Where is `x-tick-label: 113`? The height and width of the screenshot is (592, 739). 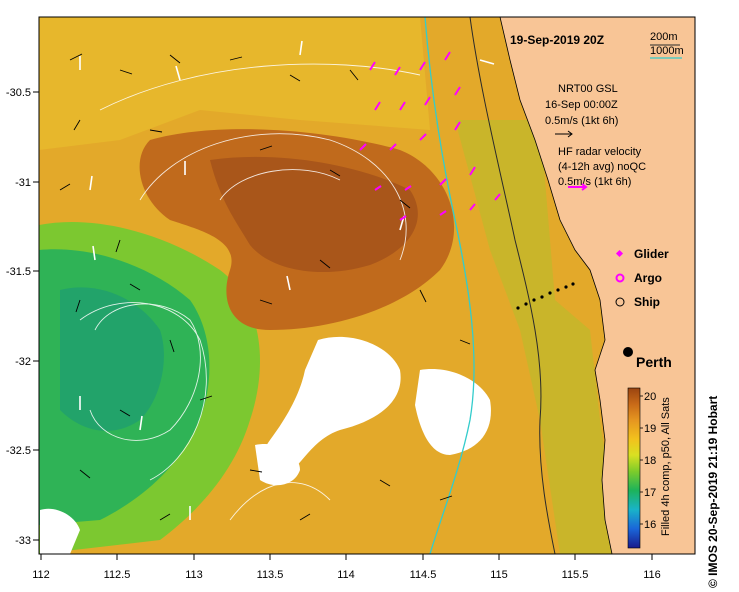 x-tick-label: 113 is located at coordinates (194, 575).